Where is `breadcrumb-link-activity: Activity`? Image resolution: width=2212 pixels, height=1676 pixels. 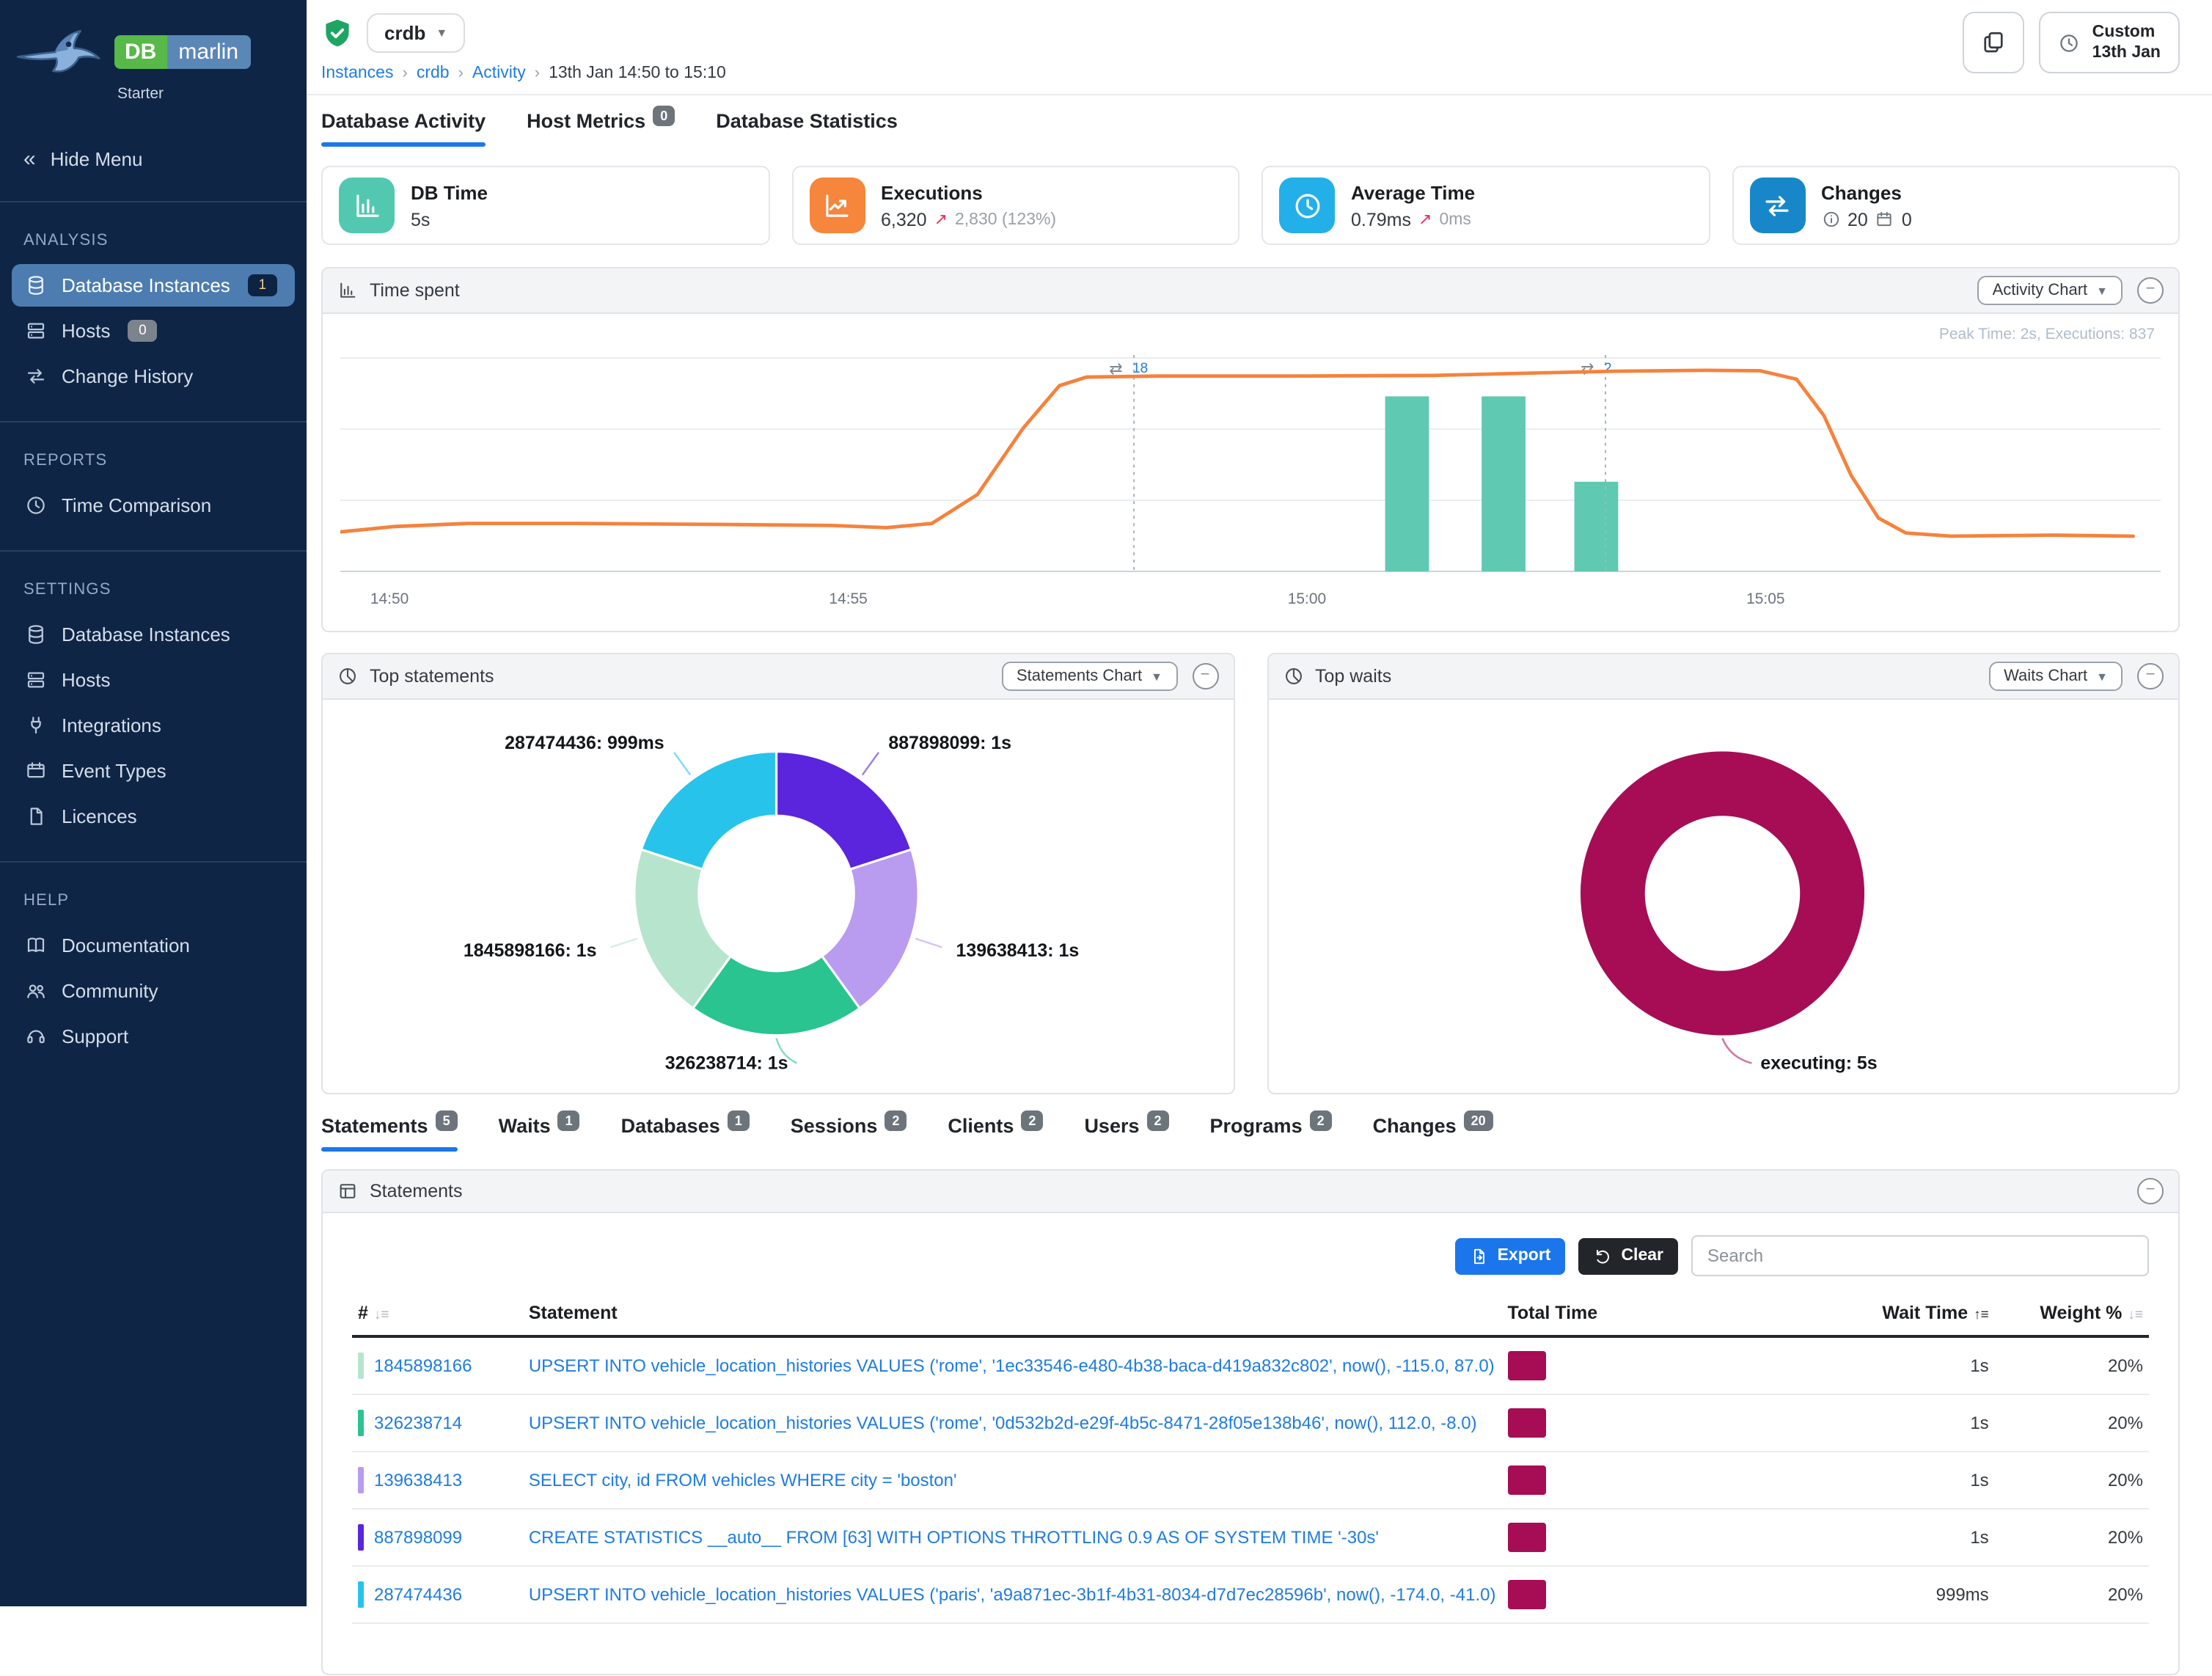 breadcrumb-link-activity: Activity is located at coordinates (499, 73).